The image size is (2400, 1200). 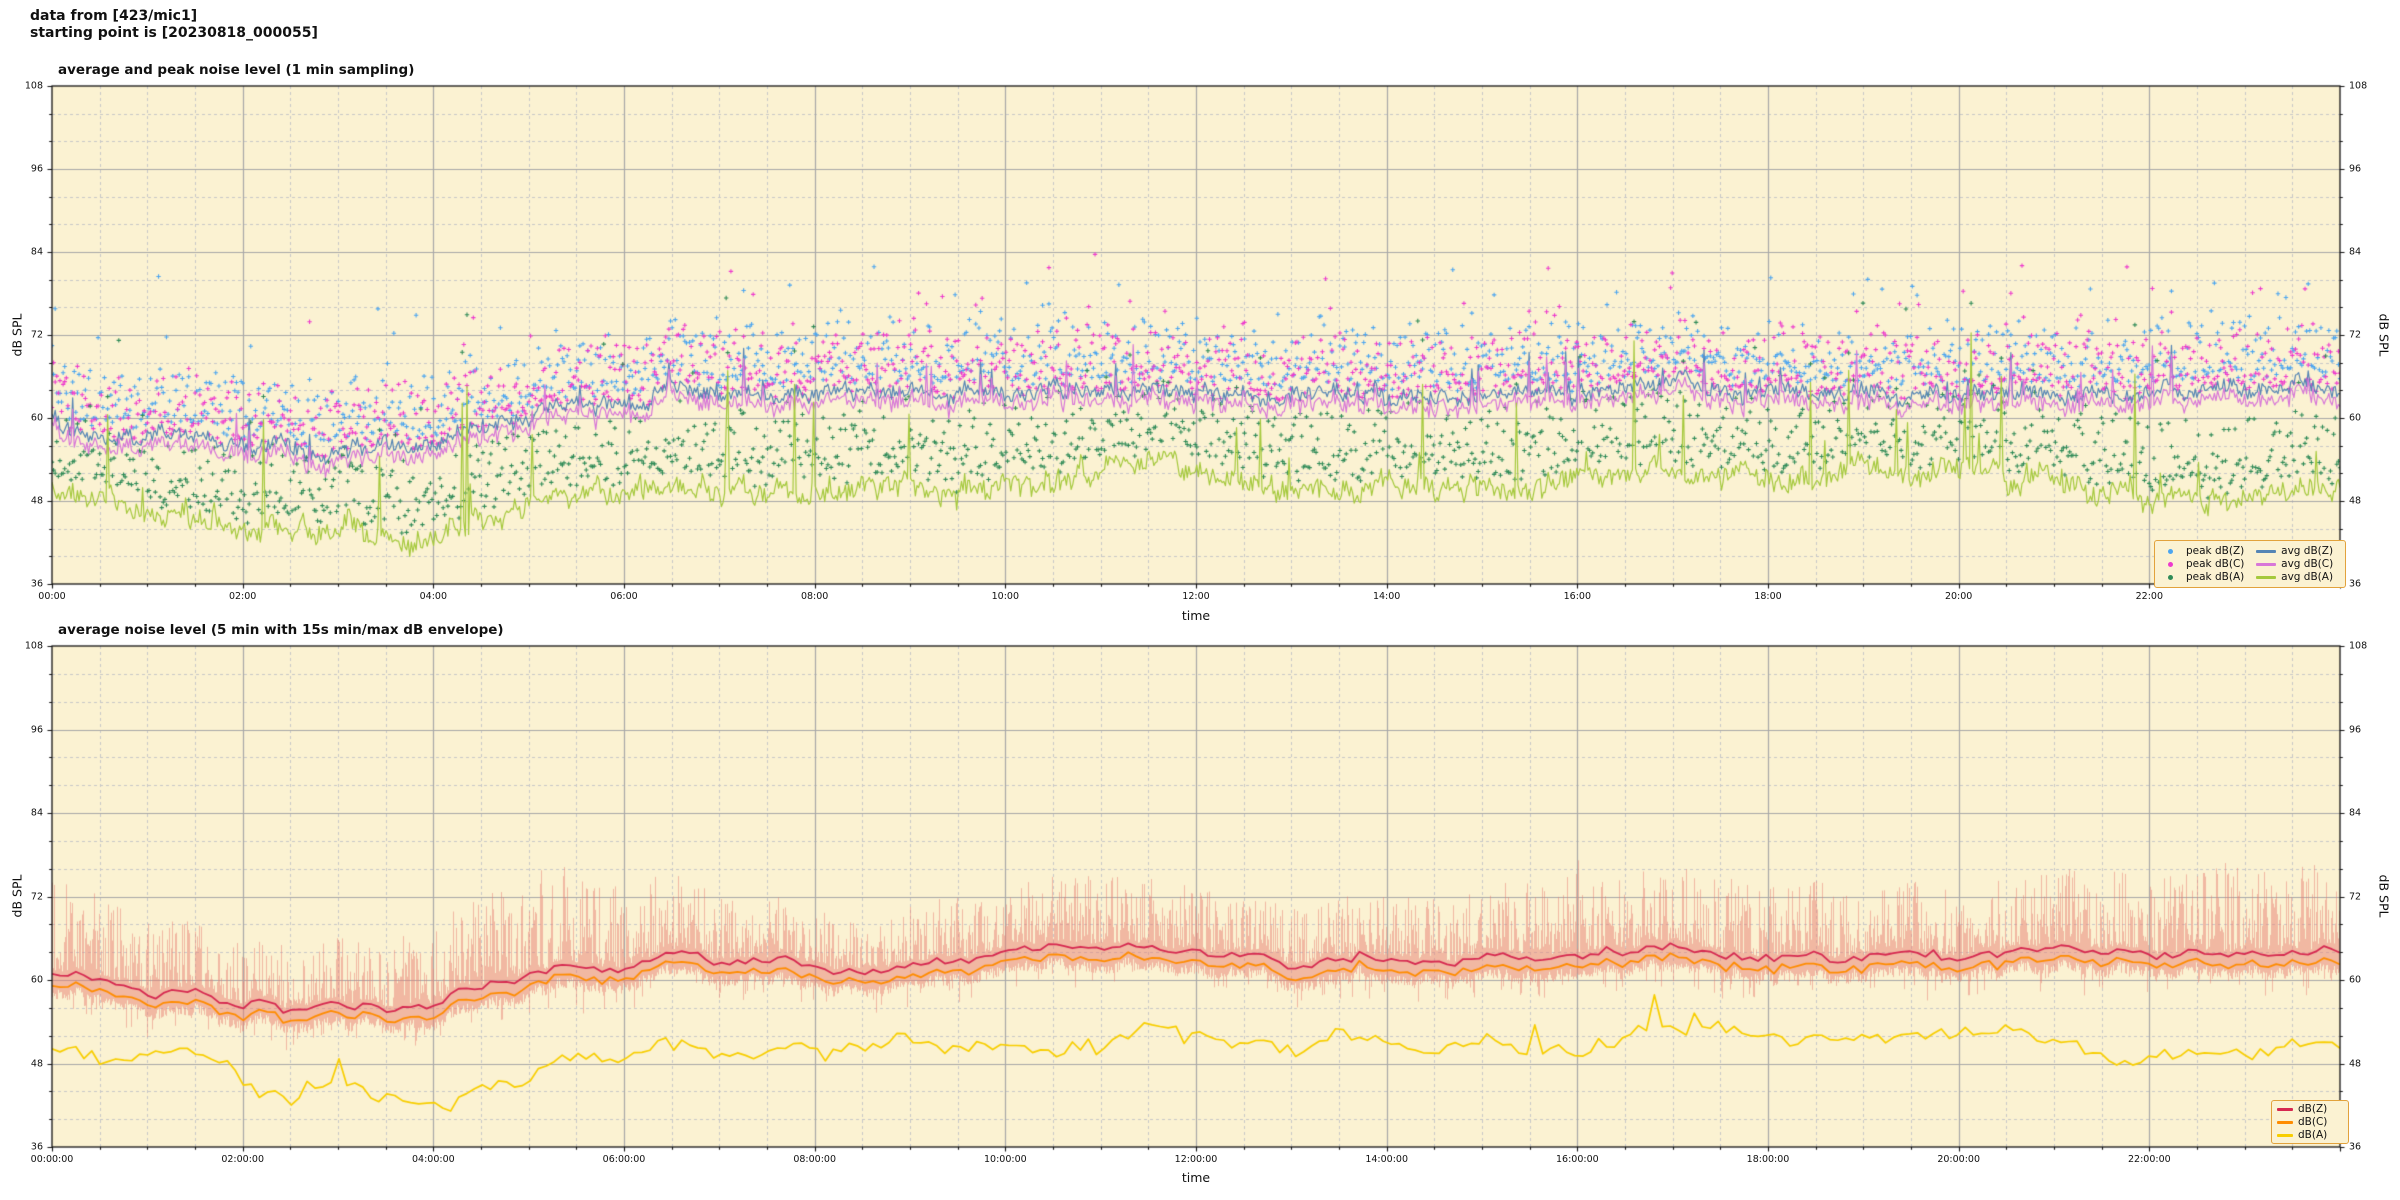 I want to click on legend-item-peak-dbz: peak dB(Z), so click(x=2205, y=551).